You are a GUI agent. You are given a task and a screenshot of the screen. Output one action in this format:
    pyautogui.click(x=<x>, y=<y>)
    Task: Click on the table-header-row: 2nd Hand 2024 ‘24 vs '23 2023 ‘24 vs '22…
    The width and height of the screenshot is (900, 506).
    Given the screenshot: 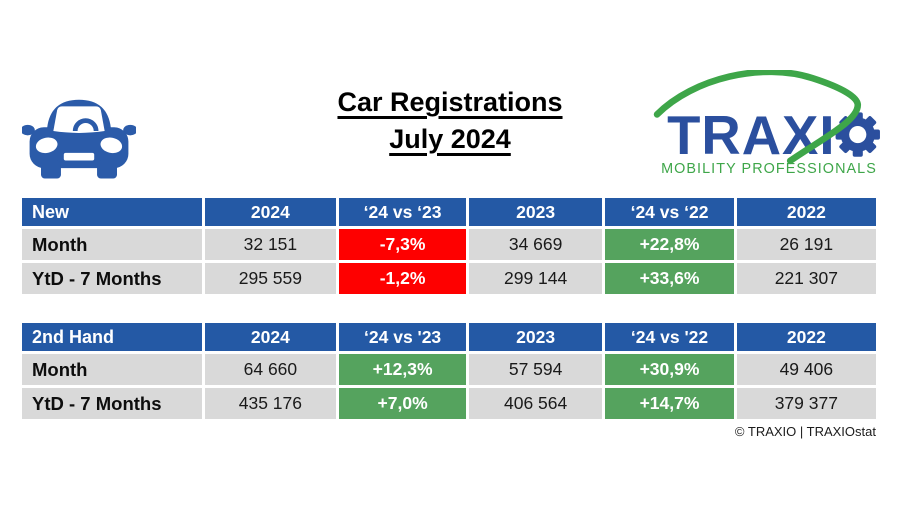 What is the action you would take?
    pyautogui.click(x=449, y=337)
    